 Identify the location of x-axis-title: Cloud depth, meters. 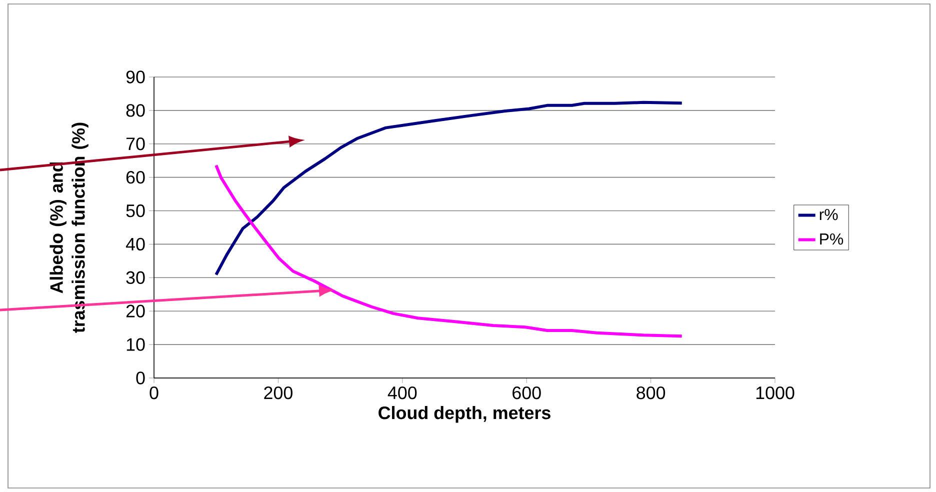
(464, 414).